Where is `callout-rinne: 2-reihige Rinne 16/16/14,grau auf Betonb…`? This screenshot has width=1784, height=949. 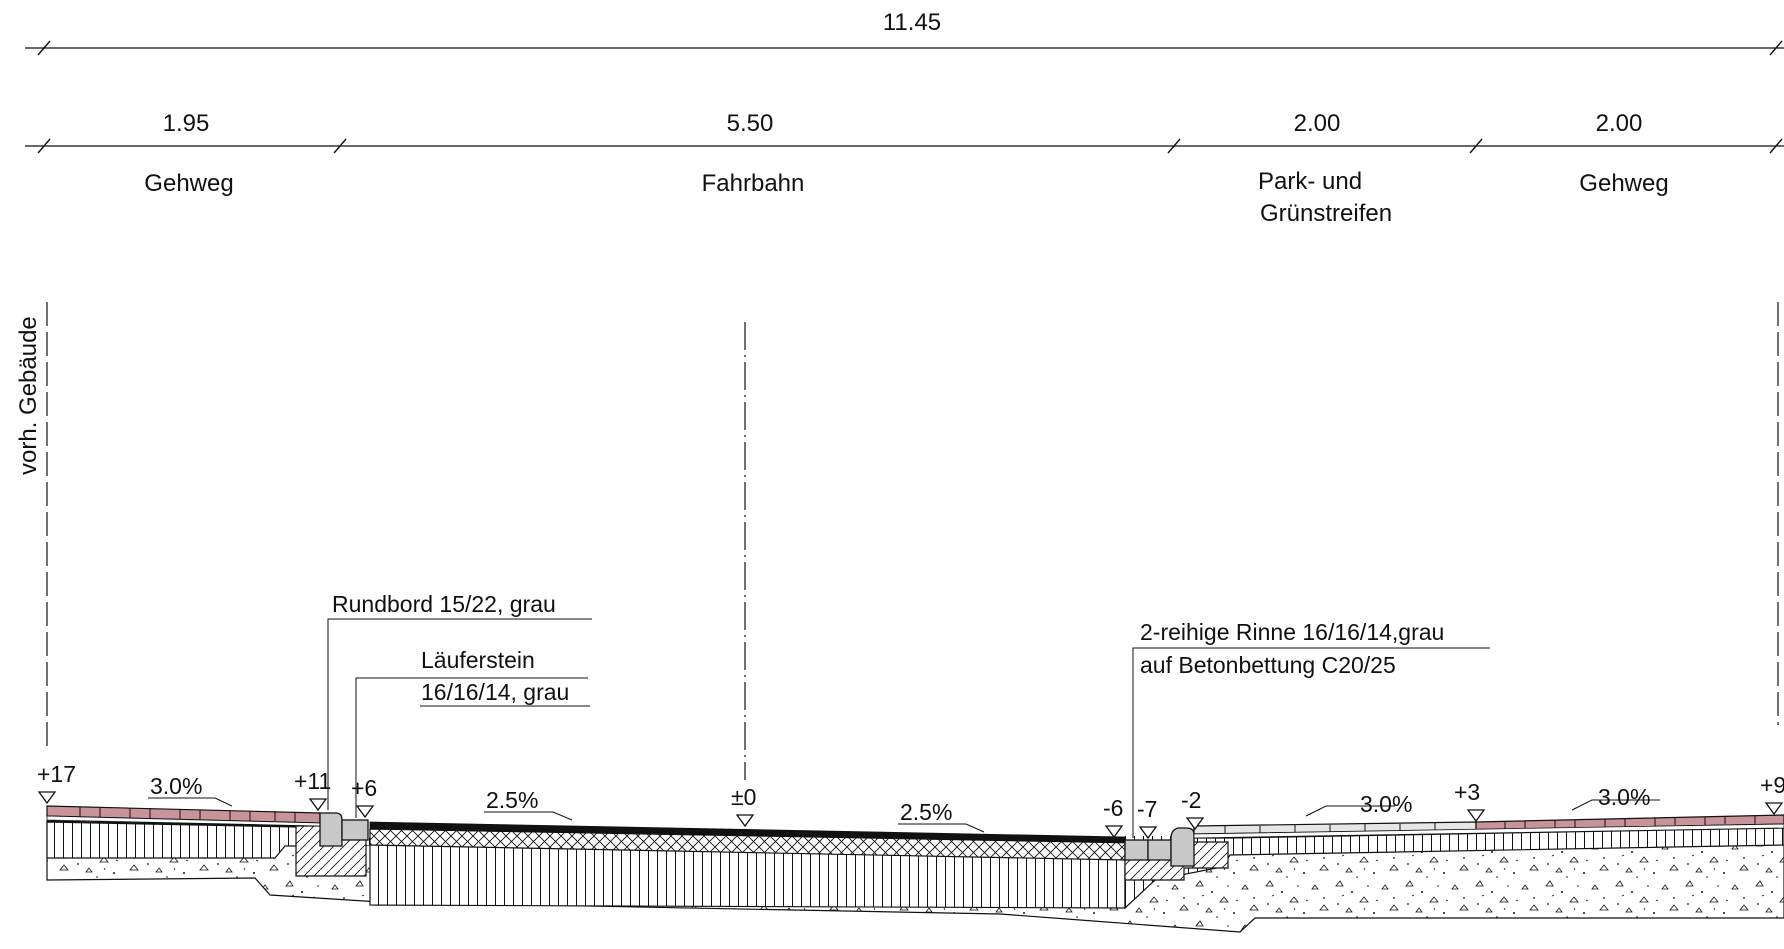 callout-rinne: 2-reihige Rinne 16/16/14,grau auf Betonb… is located at coordinates (1311, 728).